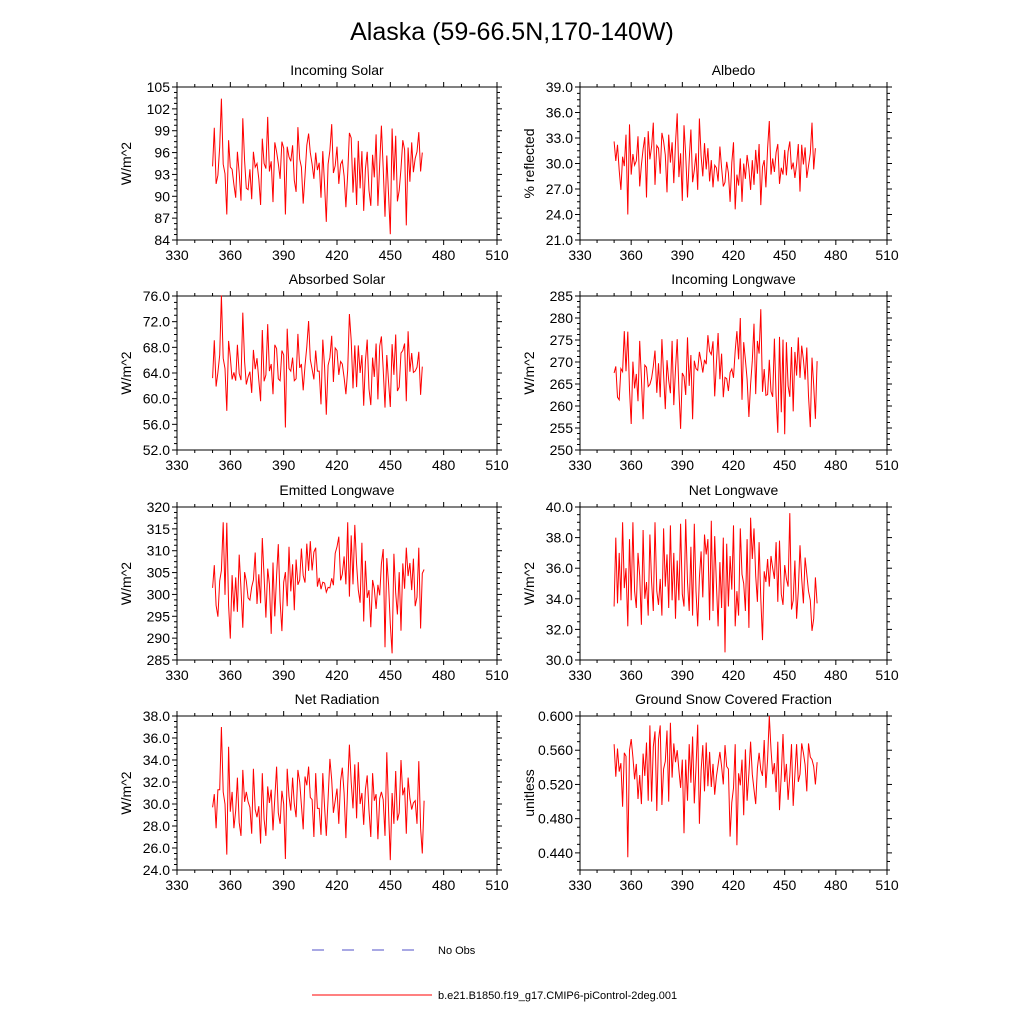  What do you see at coordinates (162, 174) in the screenshot?
I see `y-tick-label: 93` at bounding box center [162, 174].